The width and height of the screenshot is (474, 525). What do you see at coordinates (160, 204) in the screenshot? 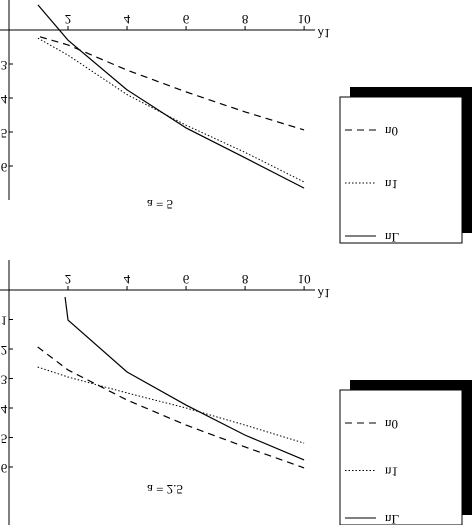
I see `annotation: a = 5` at bounding box center [160, 204].